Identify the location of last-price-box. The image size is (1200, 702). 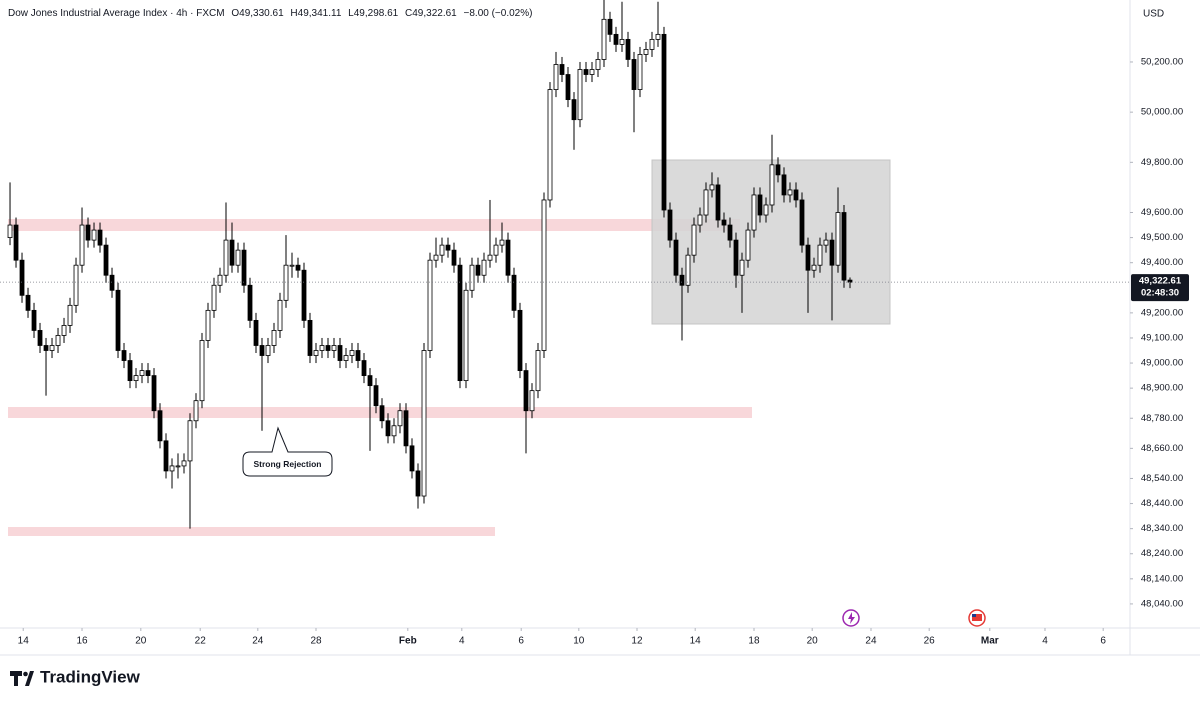
(1160, 288).